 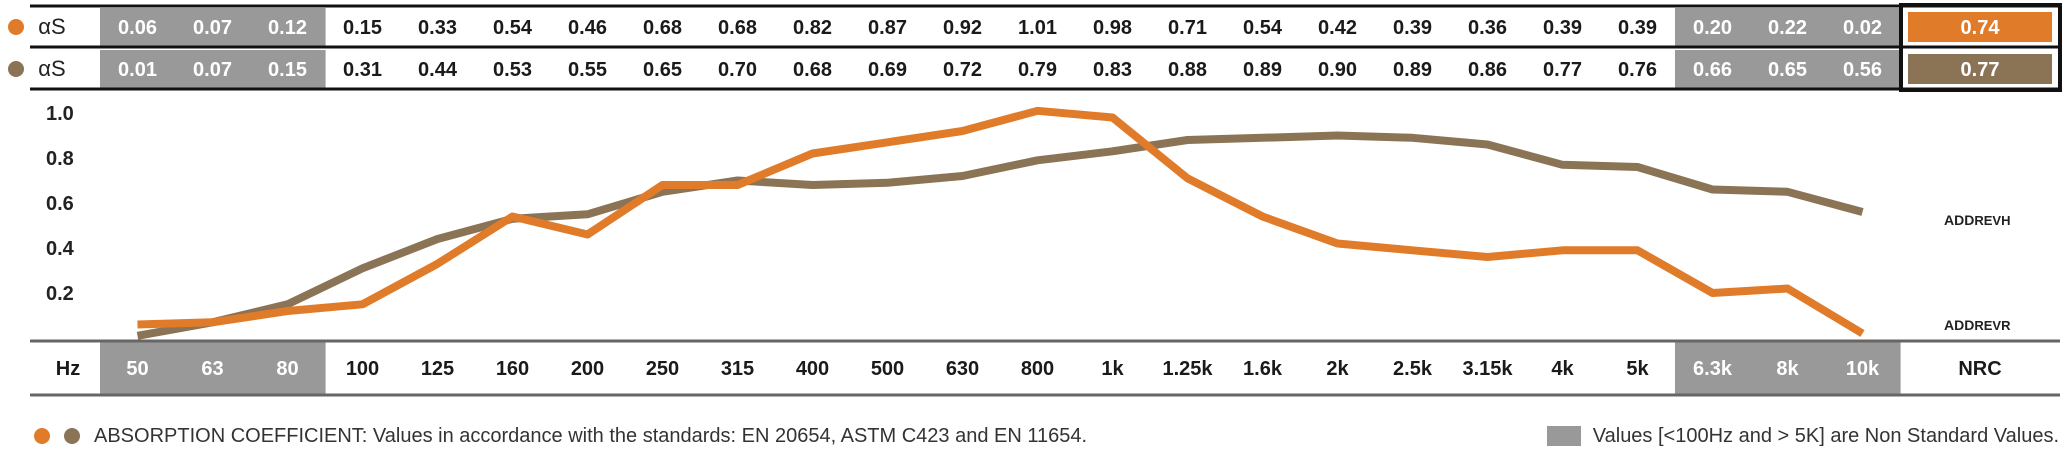 What do you see at coordinates (1037, 28) in the screenshot?
I see `value-cell: 1.01` at bounding box center [1037, 28].